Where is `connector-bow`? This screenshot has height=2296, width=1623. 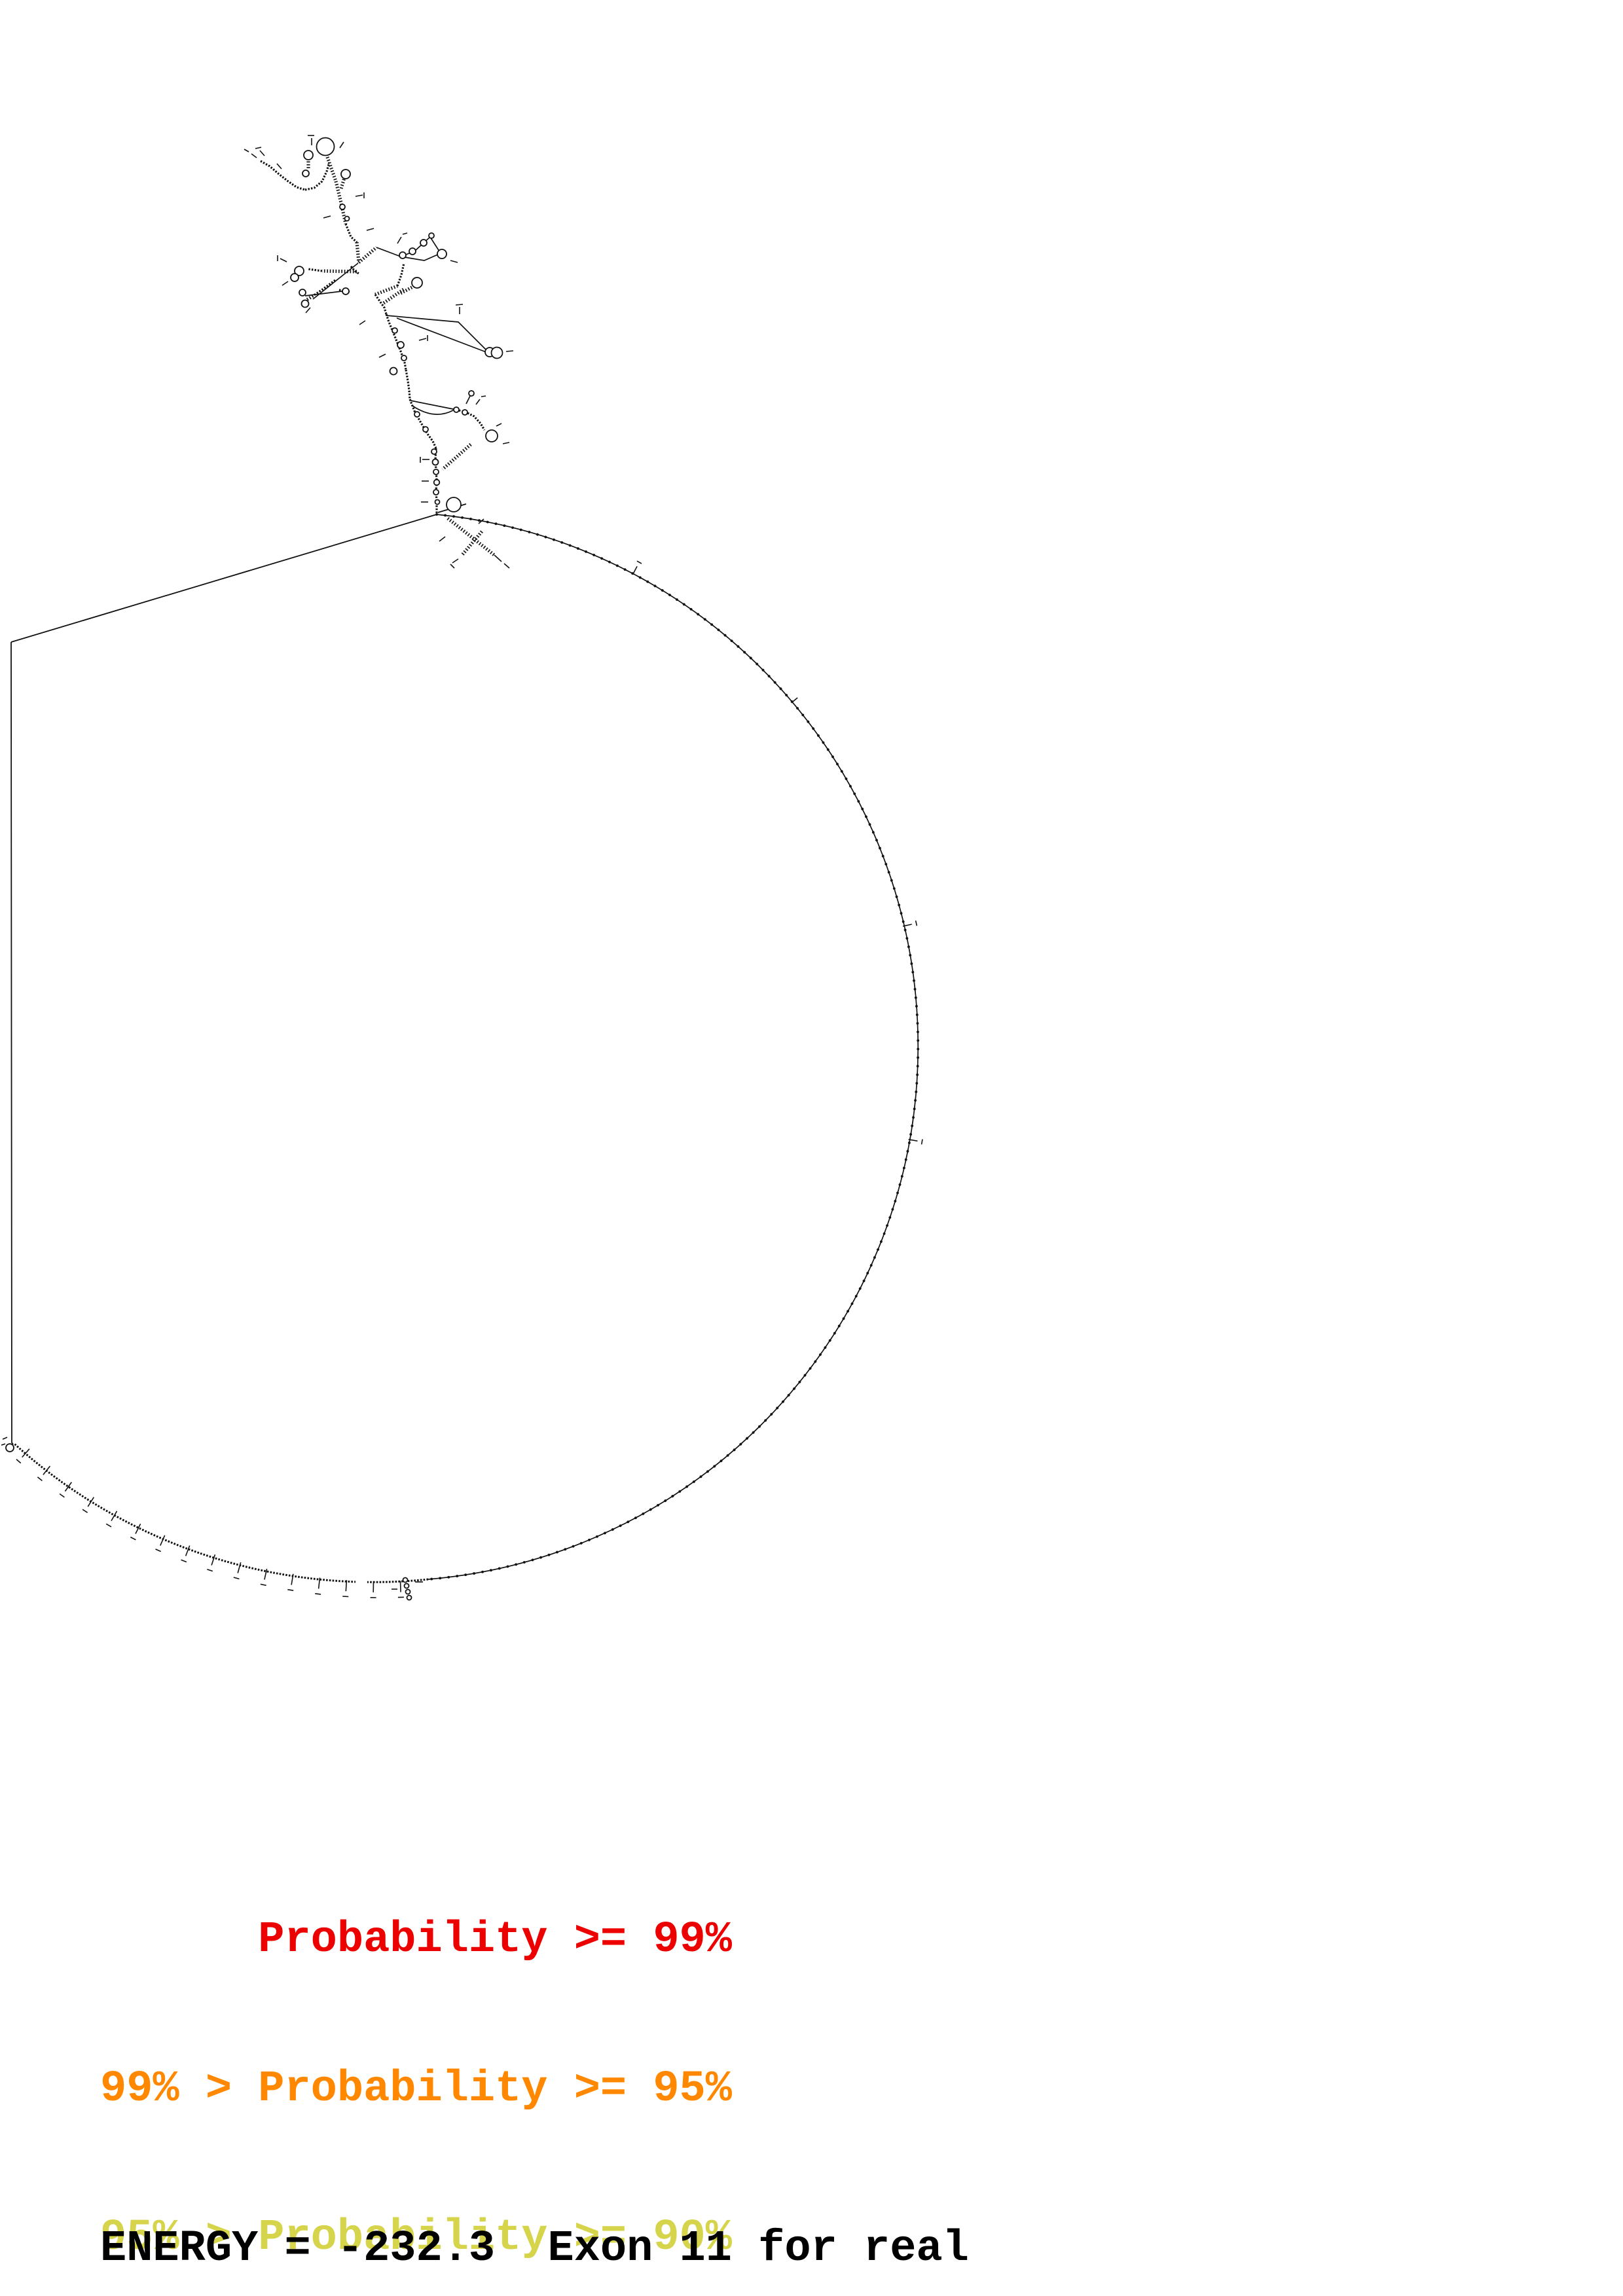 connector-bow is located at coordinates (433, 410).